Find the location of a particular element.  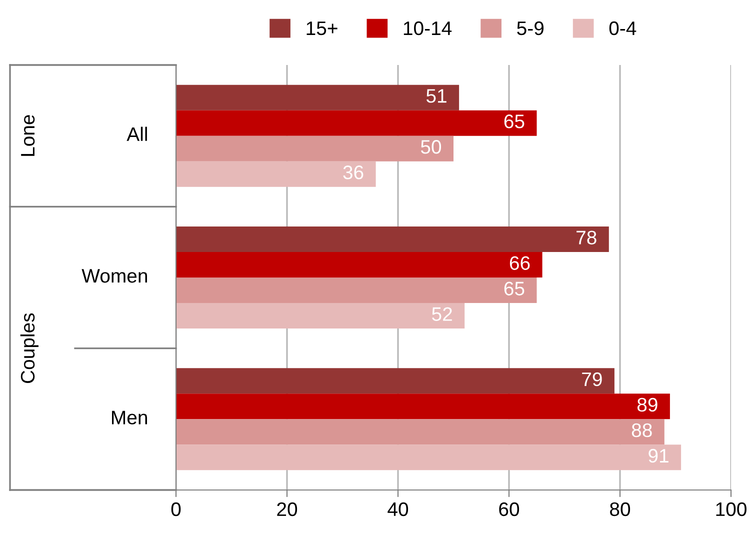

legend-label: 5-9 is located at coordinates (530, 28).